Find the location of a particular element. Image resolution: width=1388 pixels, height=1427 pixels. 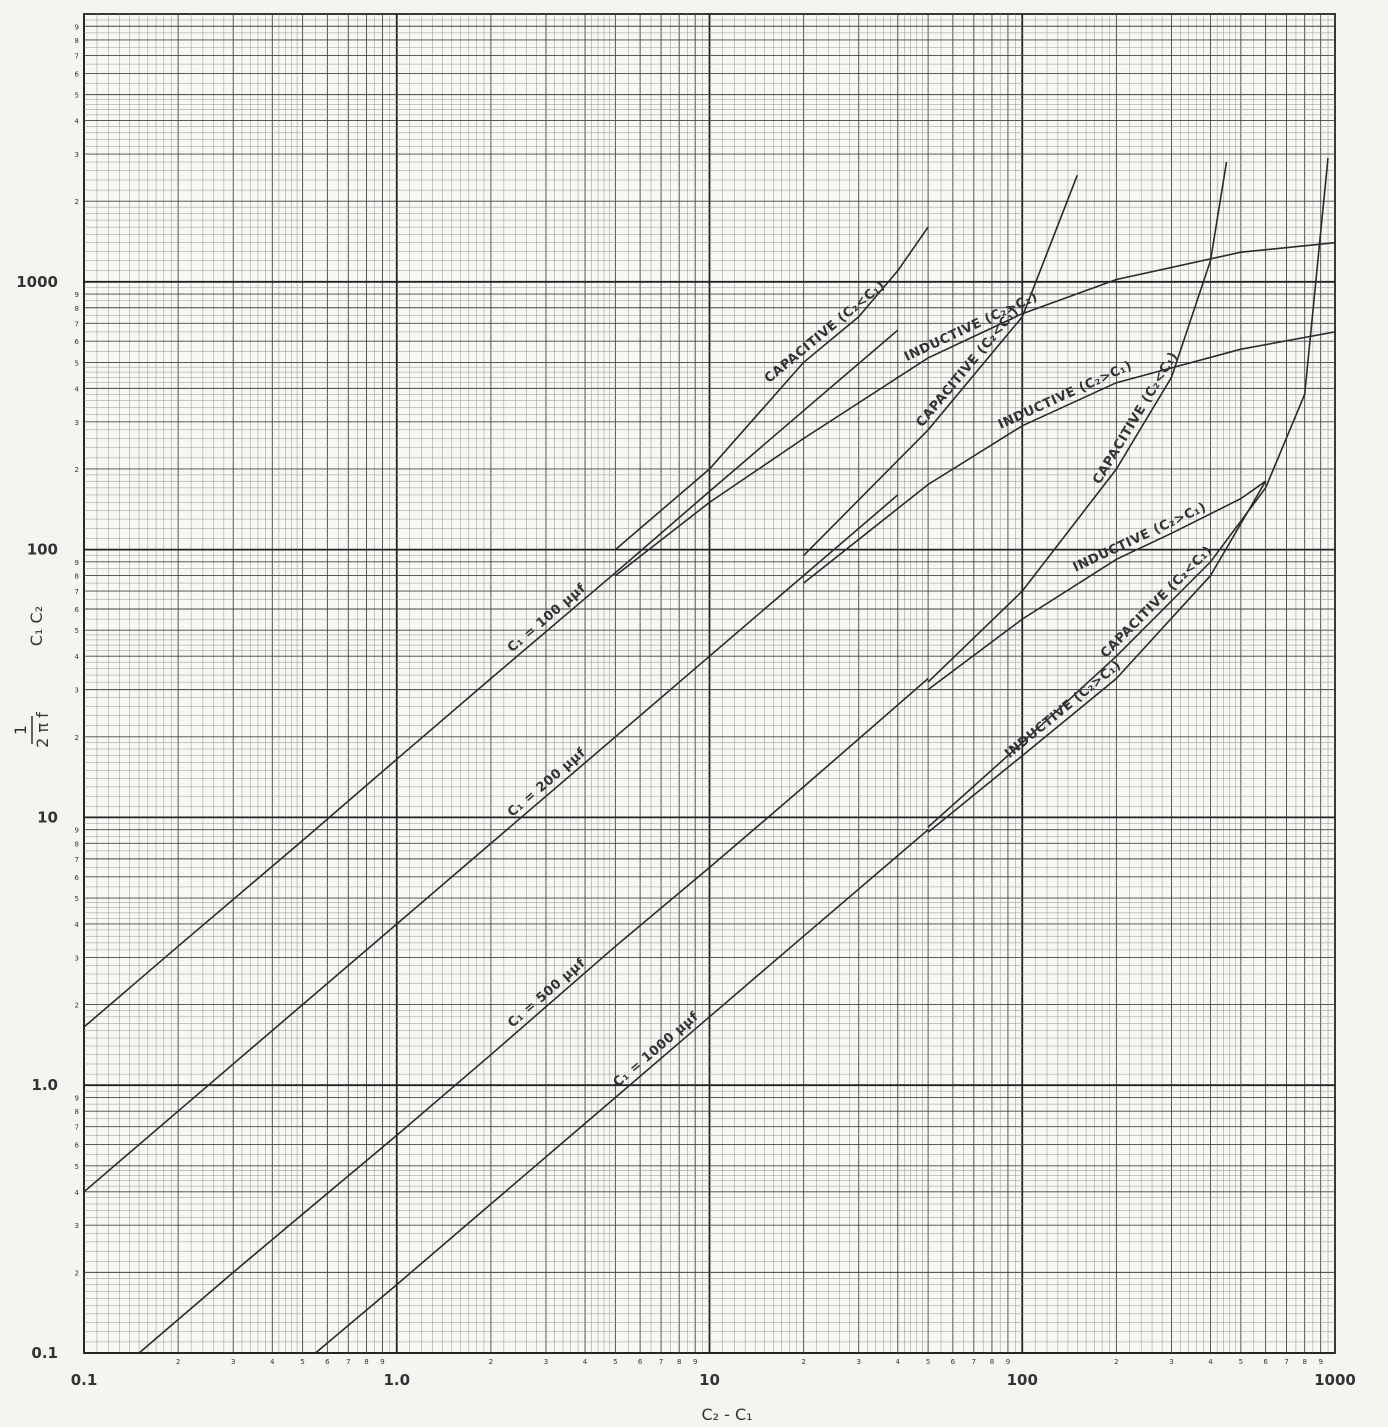

y-axis-label: 1 2 π f C₁ C₂ is located at coordinates (31, 677).